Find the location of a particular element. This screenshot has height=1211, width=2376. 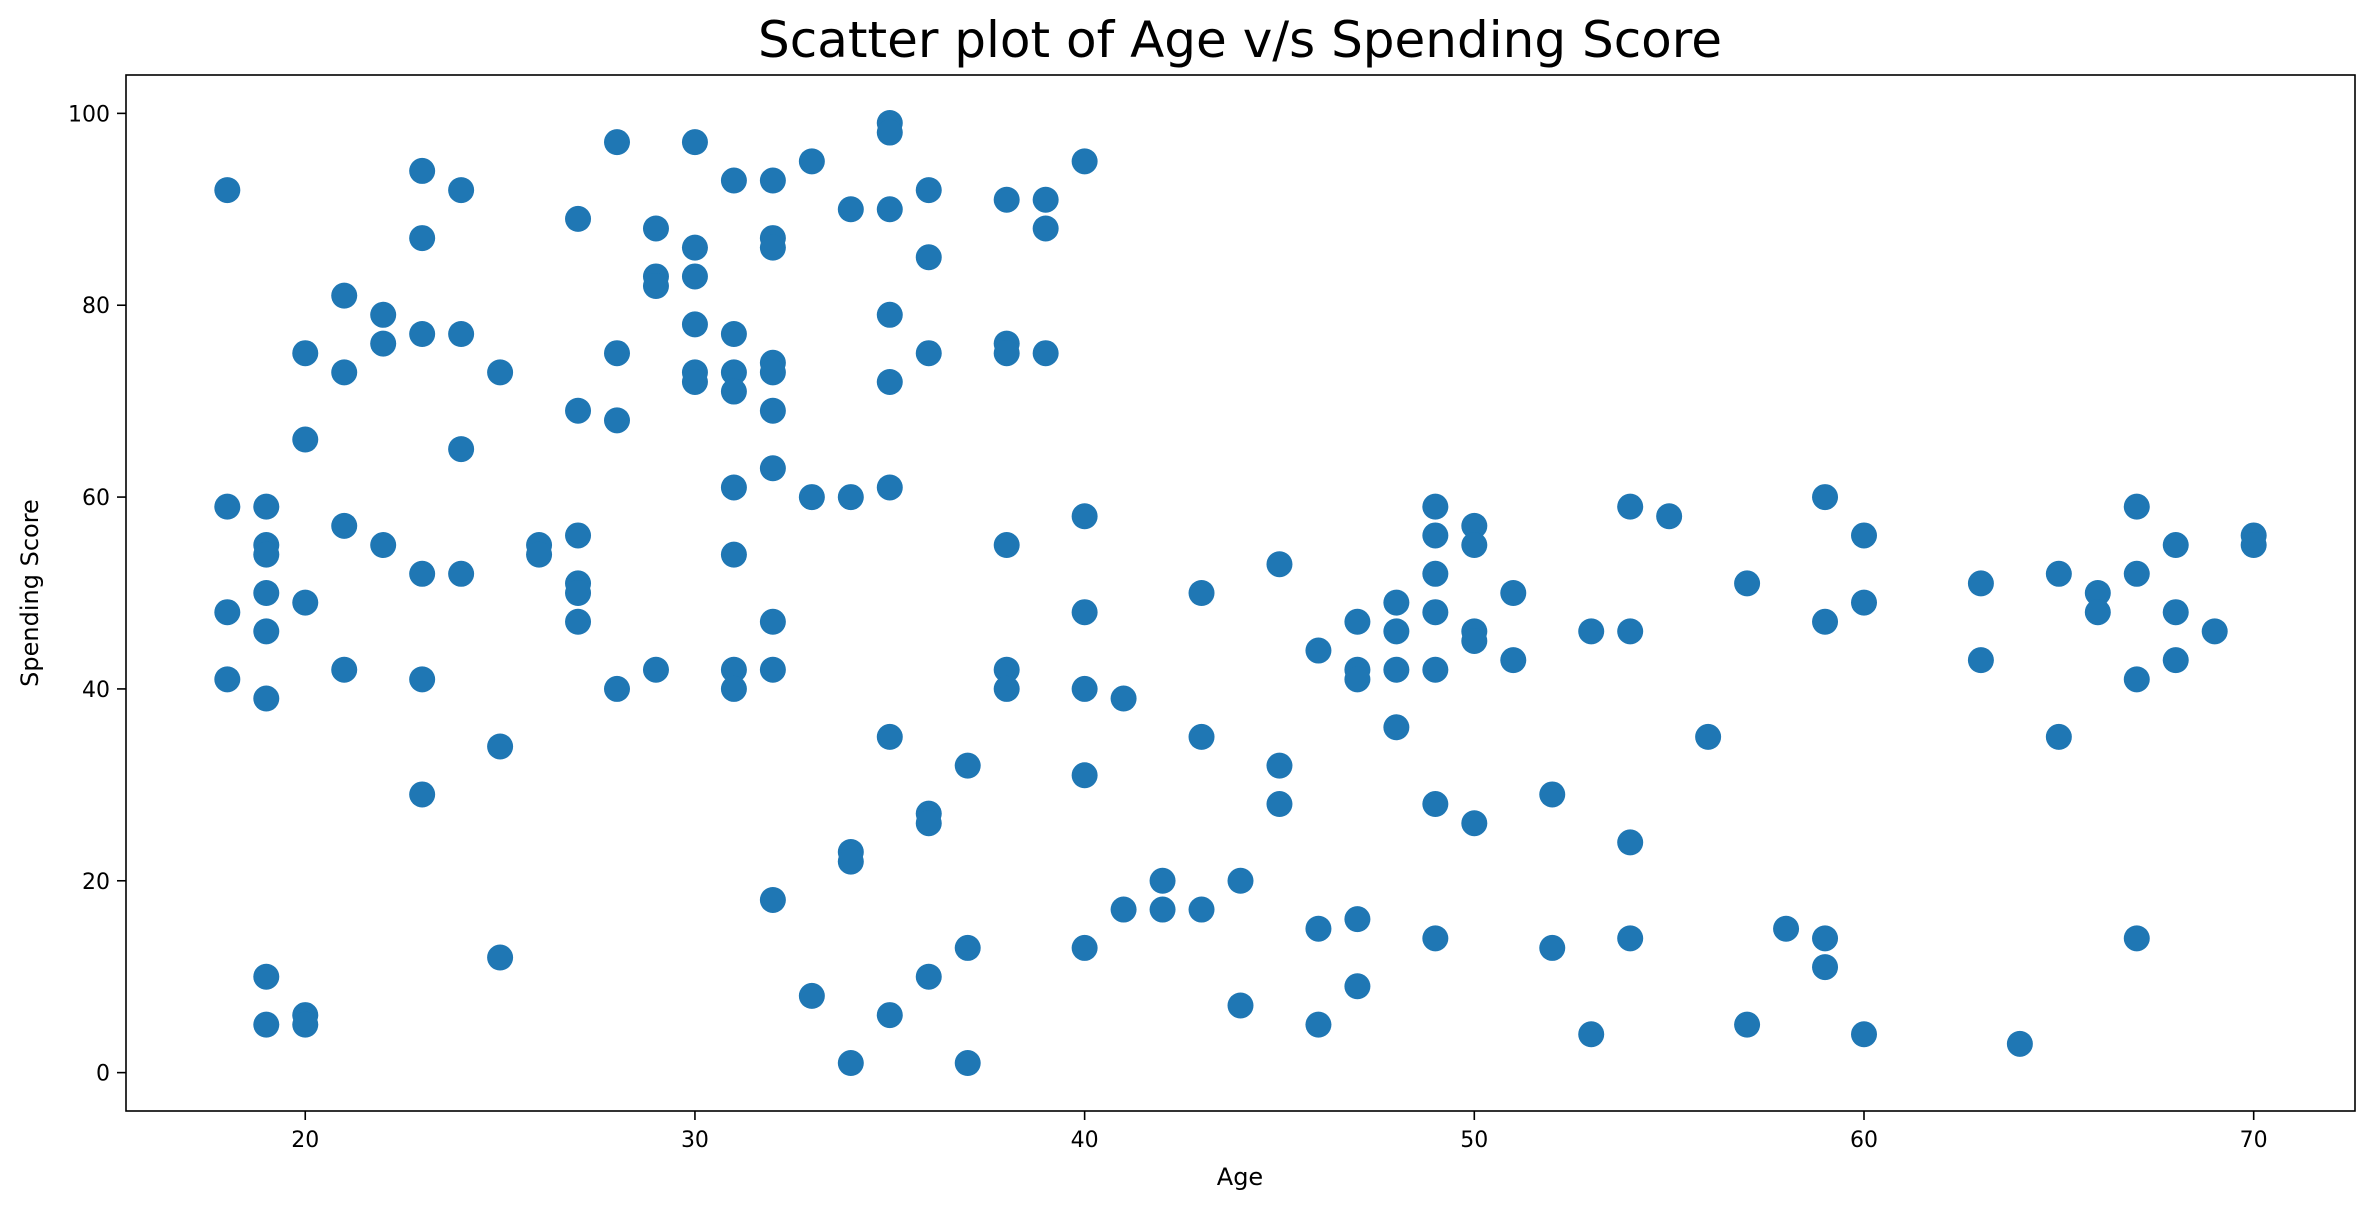

x-axis-label: Age is located at coordinates (1240, 1177).